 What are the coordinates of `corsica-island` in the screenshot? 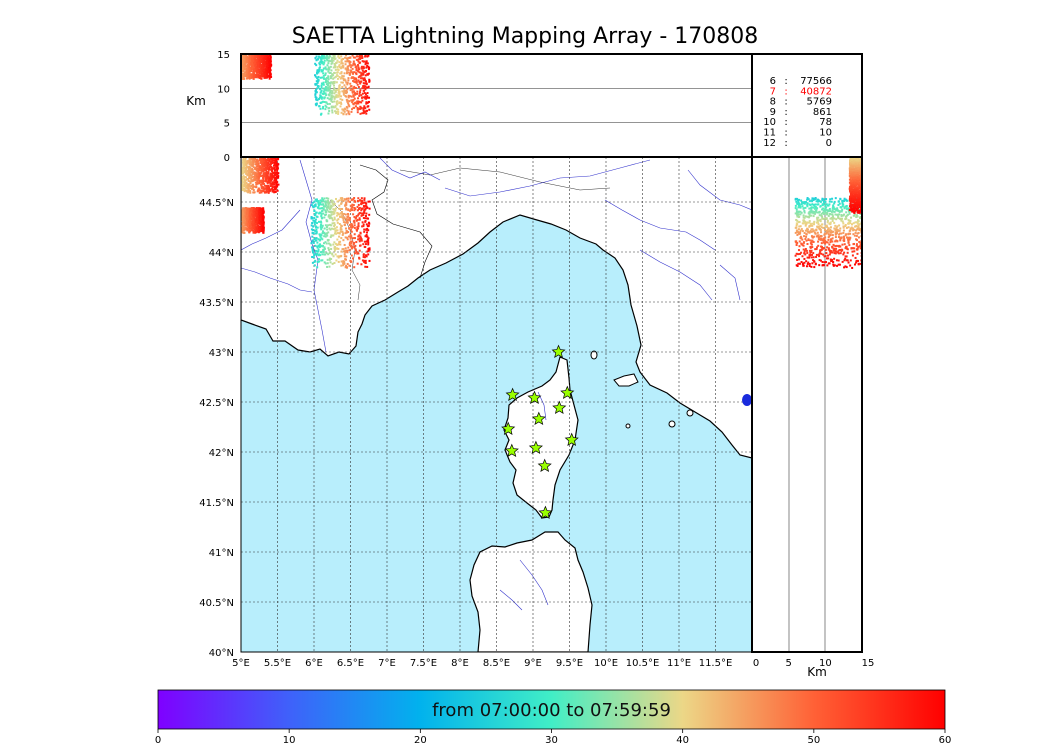 It's located at (541, 437).